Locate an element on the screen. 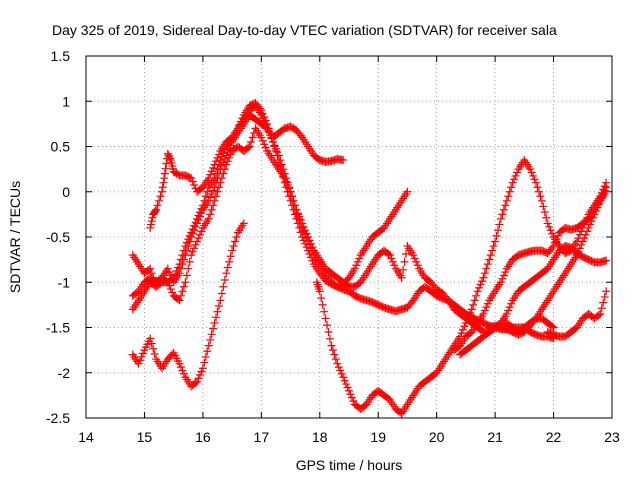  x-tick-label: 17 is located at coordinates (262, 437).